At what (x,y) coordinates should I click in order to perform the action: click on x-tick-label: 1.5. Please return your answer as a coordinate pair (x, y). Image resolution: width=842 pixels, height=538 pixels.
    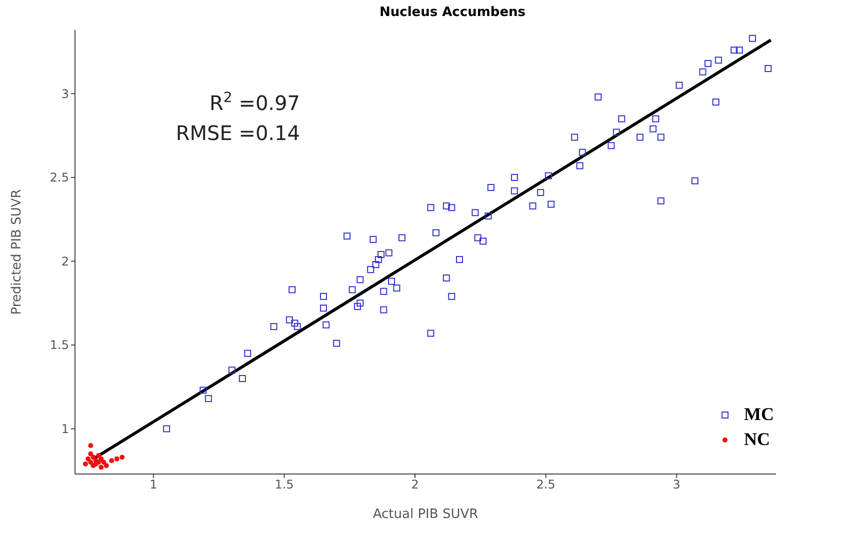
    Looking at the image, I should click on (284, 485).